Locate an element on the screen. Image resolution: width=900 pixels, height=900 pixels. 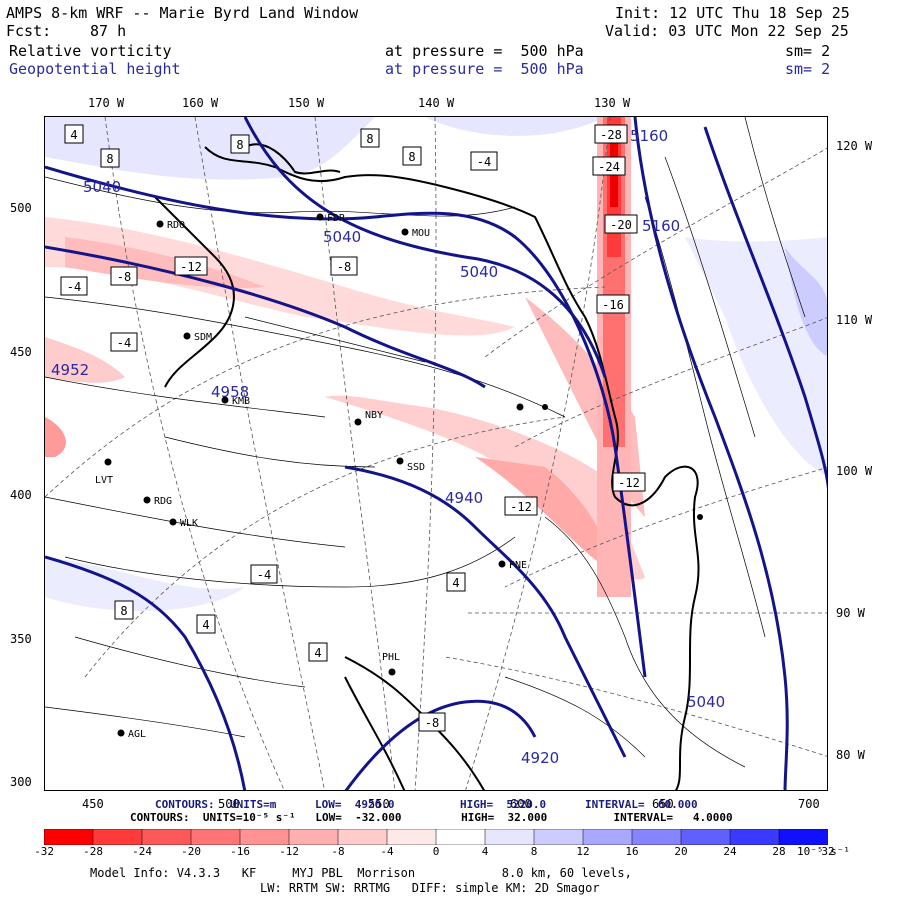
left-axis-label: 300 is located at coordinates (21, 782).